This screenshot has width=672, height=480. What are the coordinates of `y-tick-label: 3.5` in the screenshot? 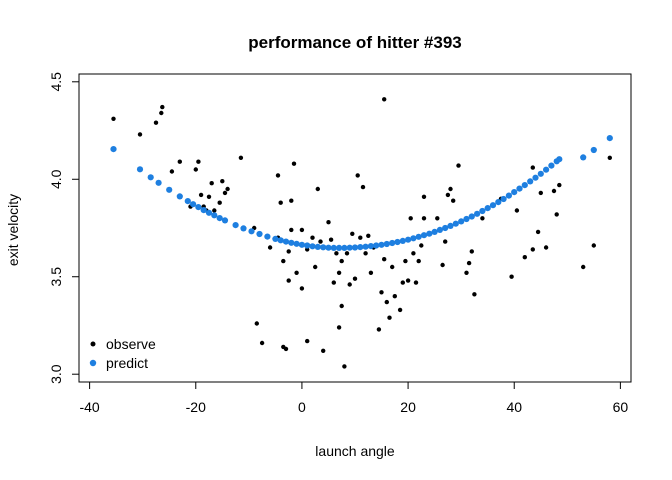 It's located at (56, 277).